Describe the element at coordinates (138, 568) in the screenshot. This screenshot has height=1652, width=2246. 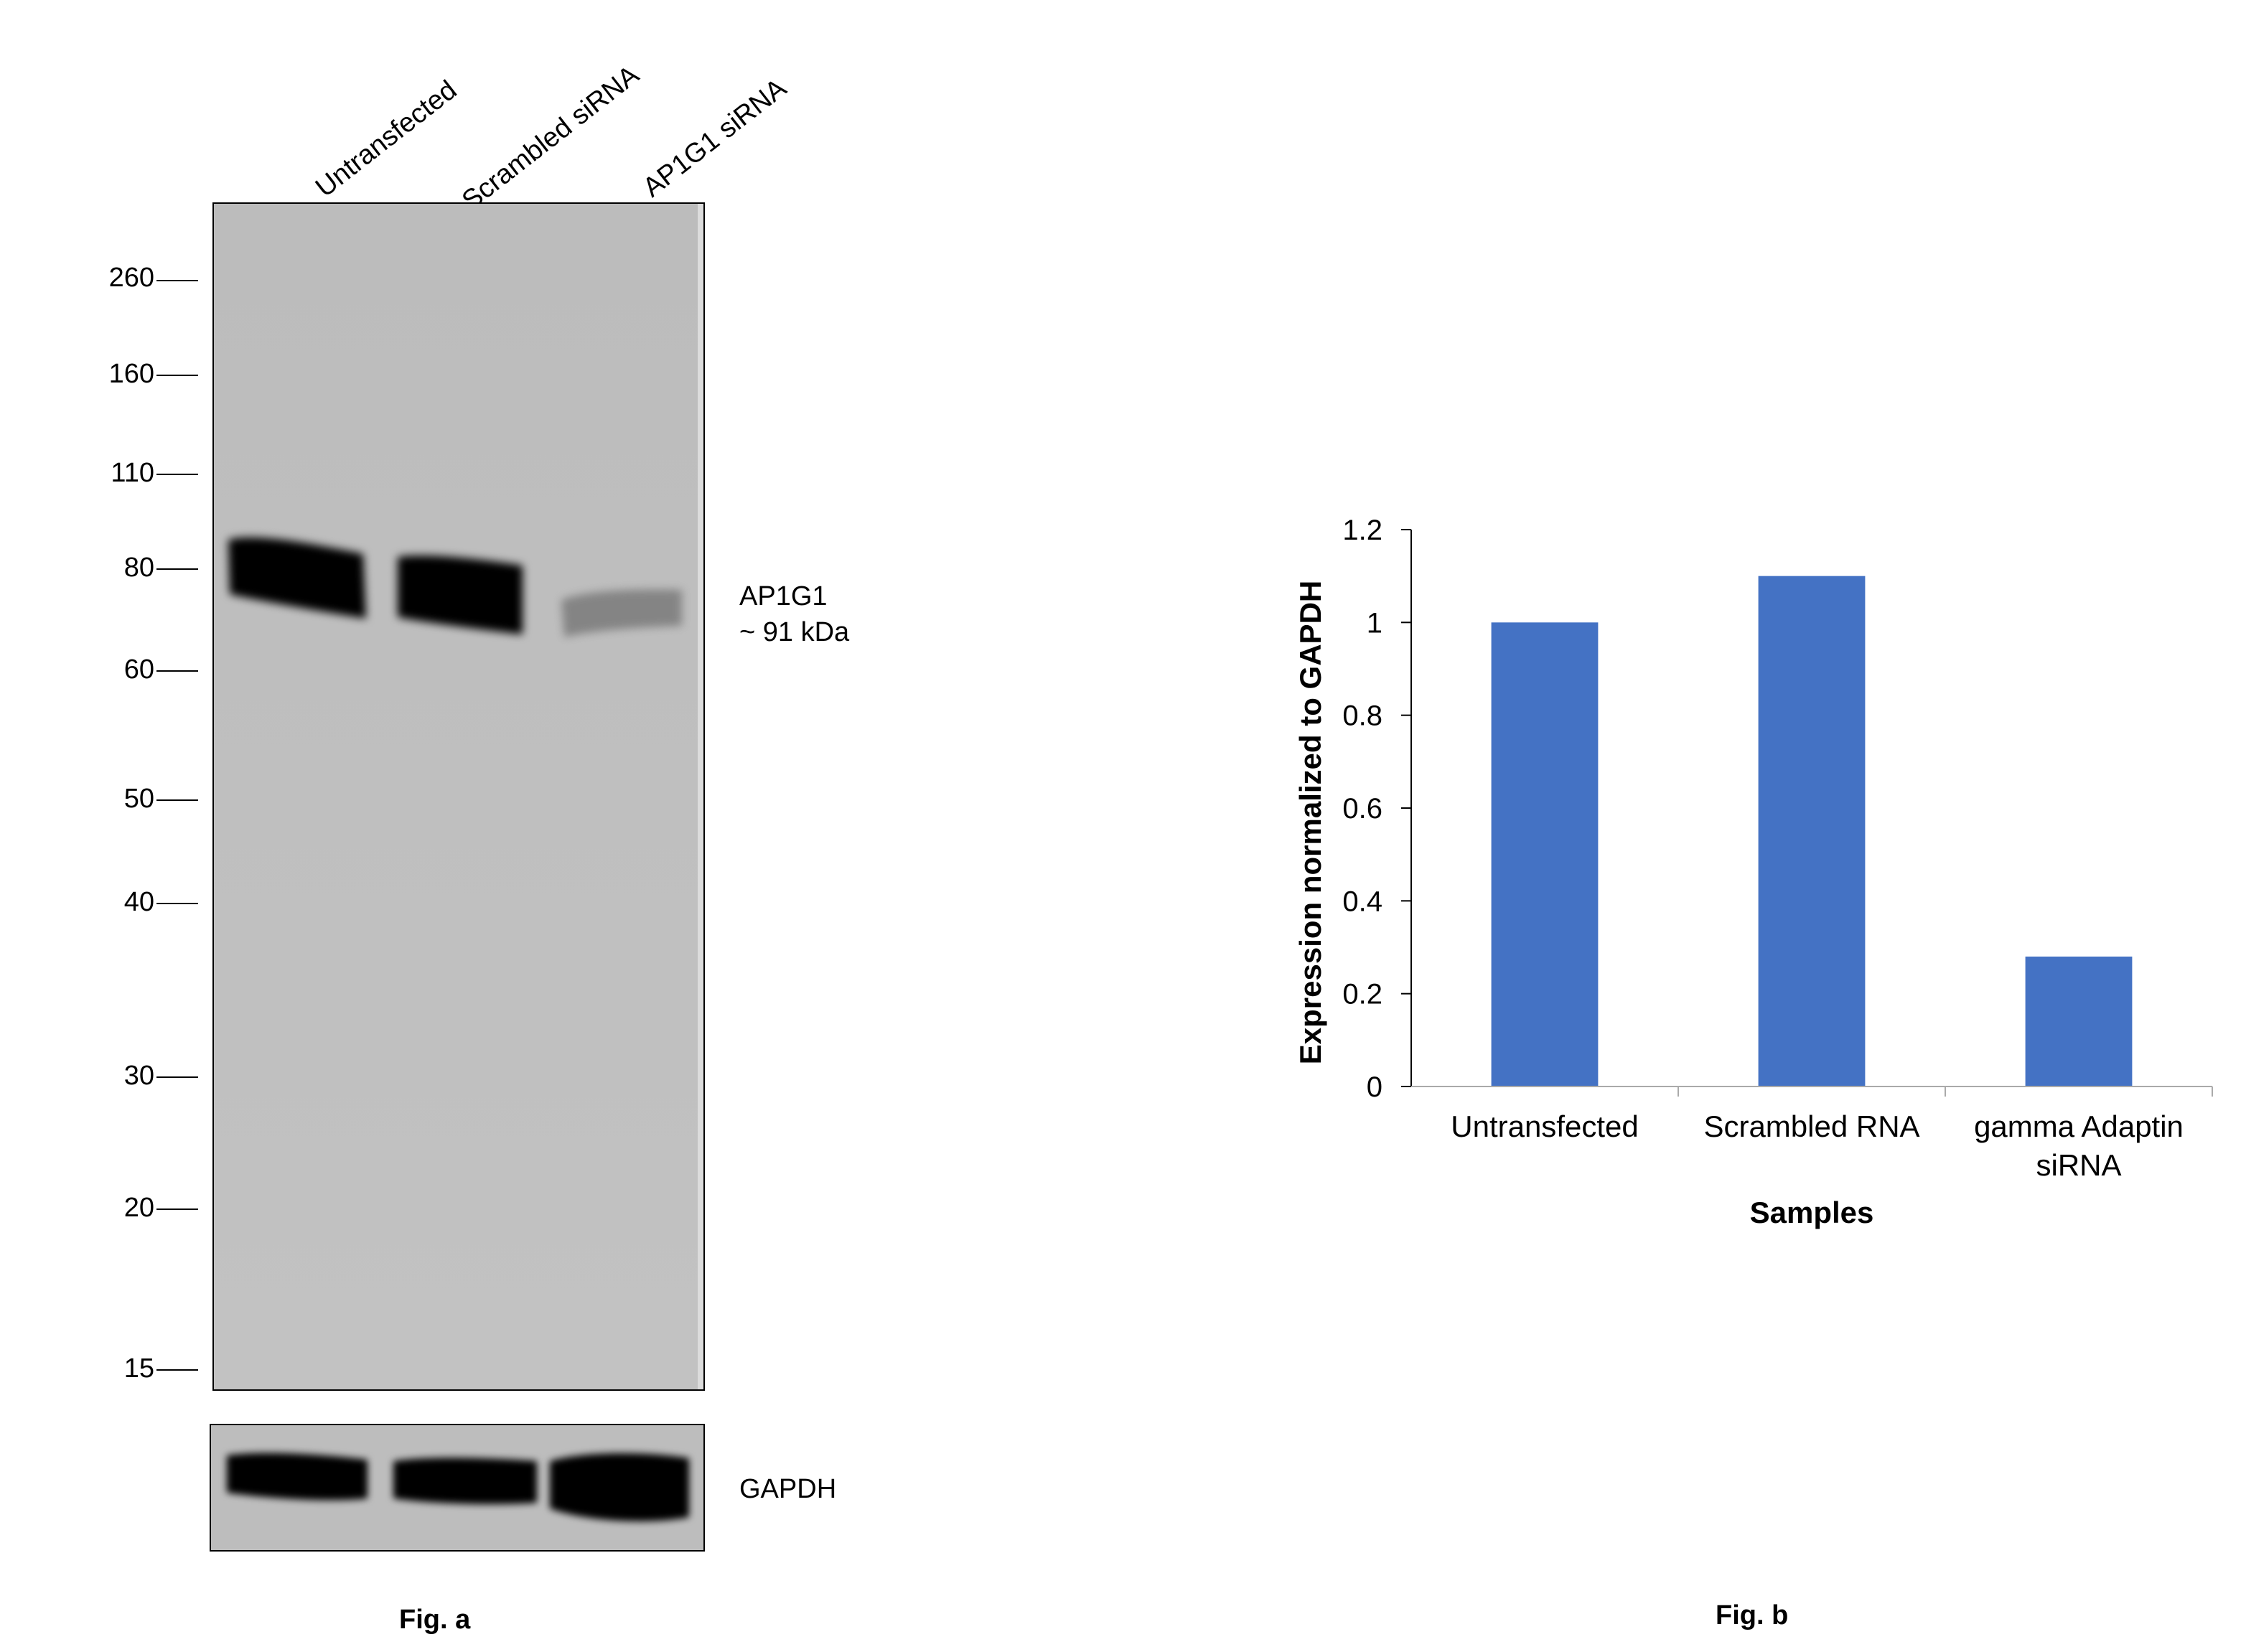
I see `mw-marker-80: 80` at that location.